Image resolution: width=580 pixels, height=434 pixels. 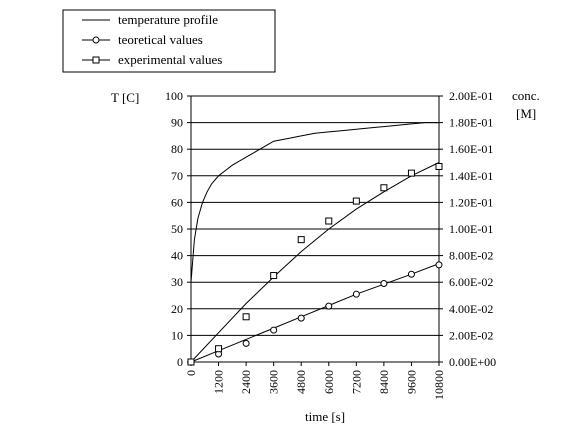 What do you see at coordinates (177, 176) in the screenshot?
I see `y-left-tick-label: 70` at bounding box center [177, 176].